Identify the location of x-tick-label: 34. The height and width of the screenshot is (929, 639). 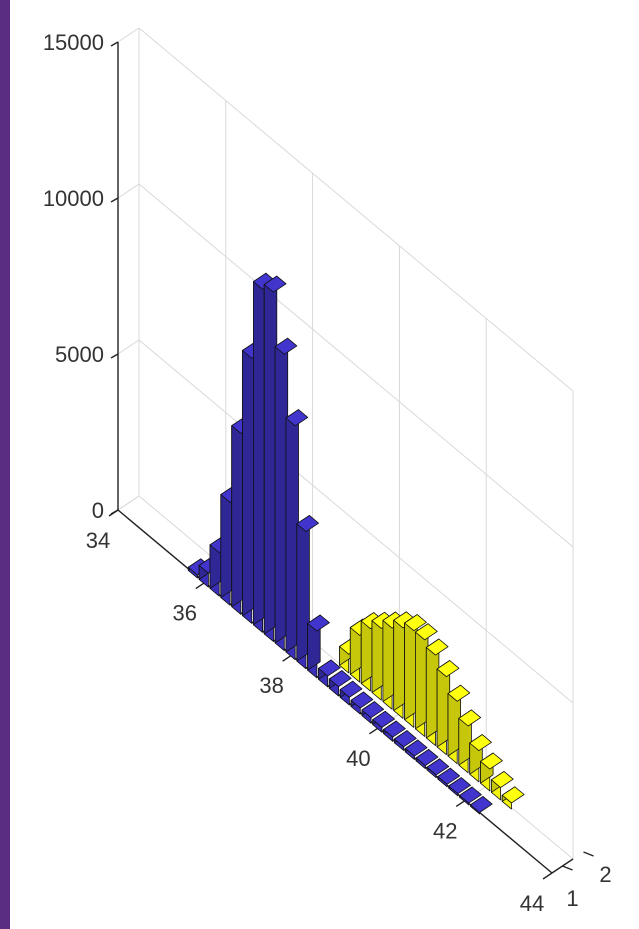
(98, 540).